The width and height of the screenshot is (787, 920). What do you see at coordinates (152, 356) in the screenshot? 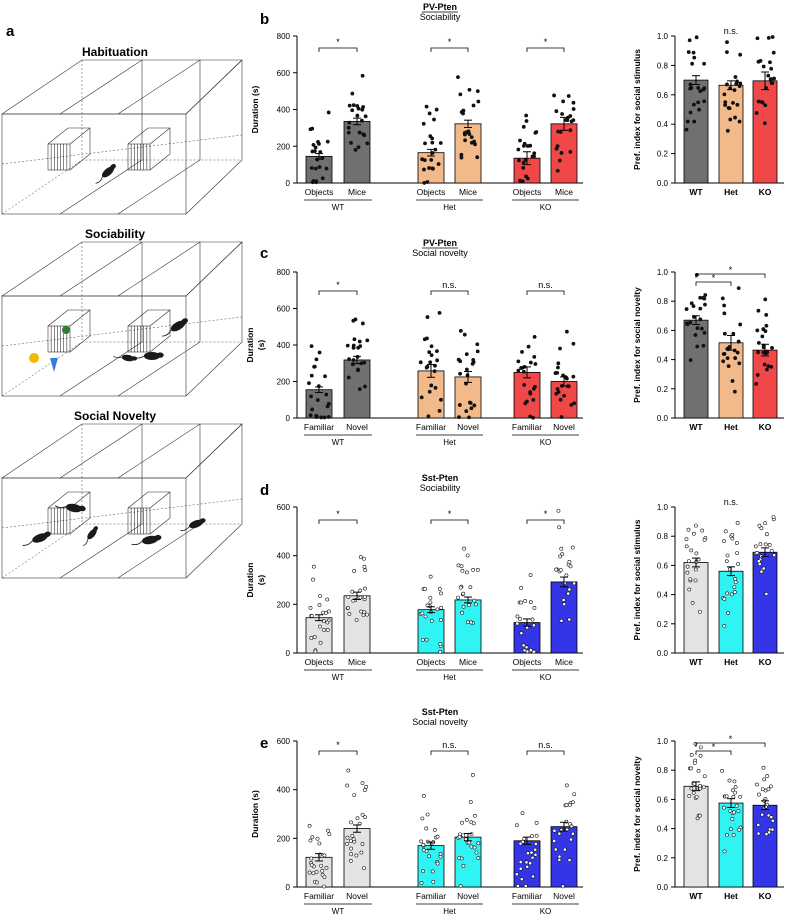
I see `mouse-body` at bounding box center [152, 356].